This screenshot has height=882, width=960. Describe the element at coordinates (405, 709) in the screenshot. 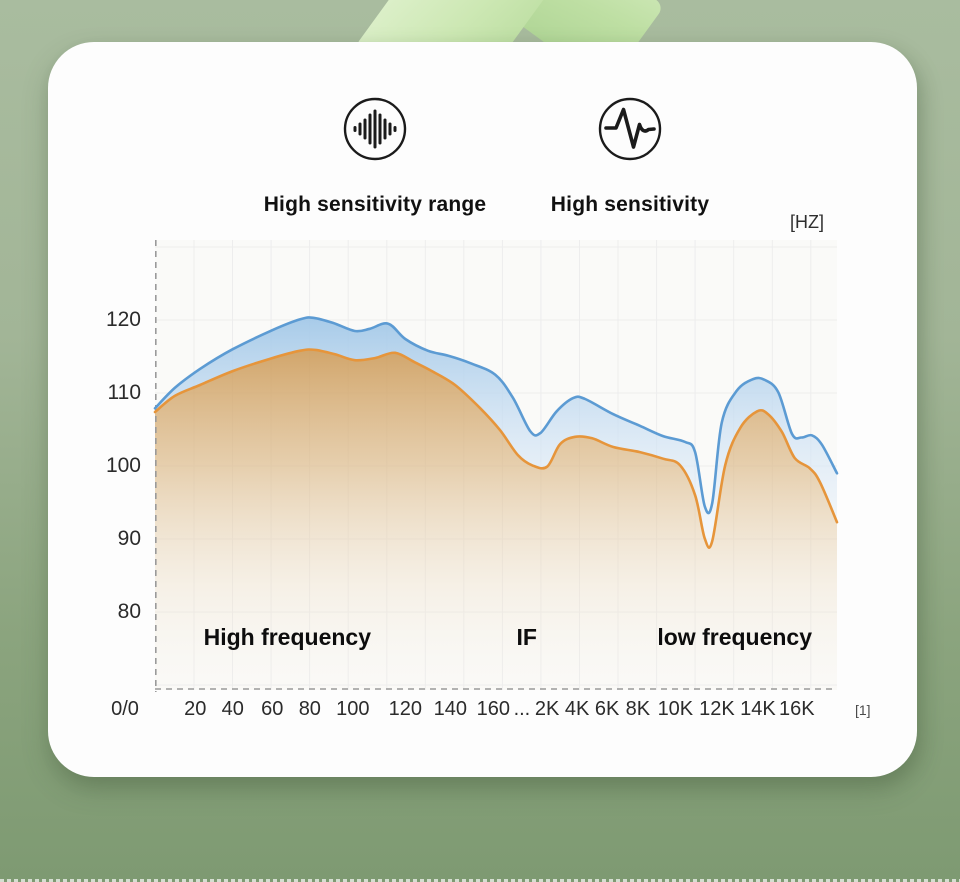

I see `x-tick-120: 120` at that location.